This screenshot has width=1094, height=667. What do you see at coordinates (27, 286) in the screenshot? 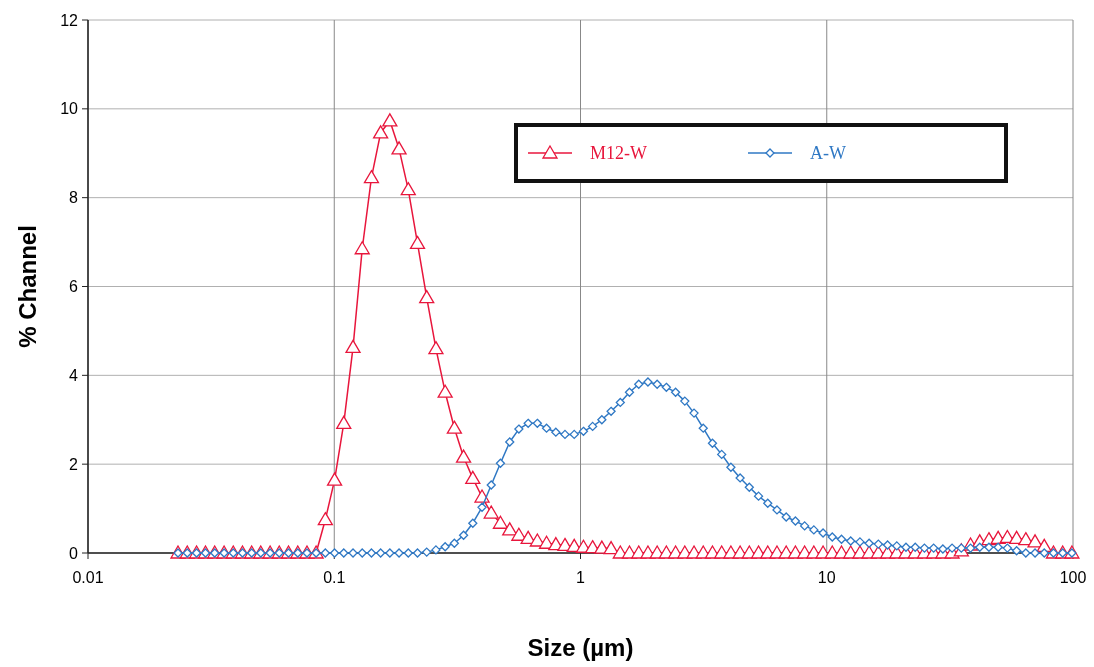
I see `y-axis-title: % Channel` at bounding box center [27, 286].